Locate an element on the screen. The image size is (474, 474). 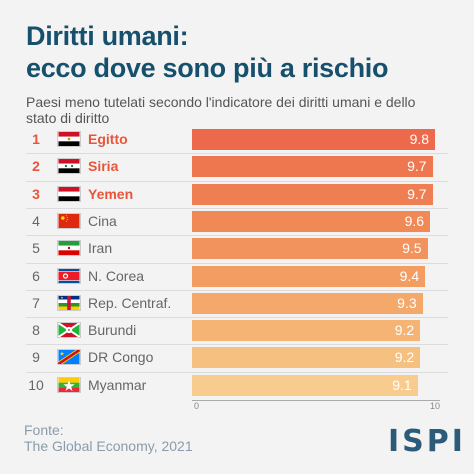
source-note: Fonte: The Global Economy, 2021 is located at coordinates (108, 438).